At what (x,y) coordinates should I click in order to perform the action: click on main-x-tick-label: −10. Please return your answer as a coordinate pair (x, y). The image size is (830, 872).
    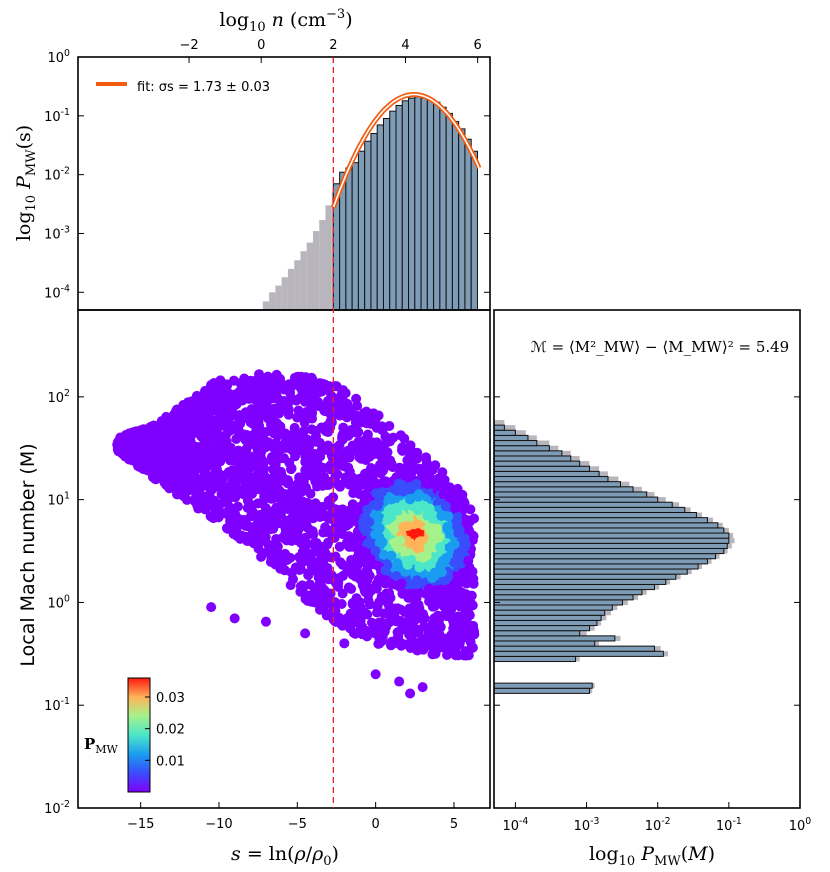
    Looking at the image, I should click on (218, 824).